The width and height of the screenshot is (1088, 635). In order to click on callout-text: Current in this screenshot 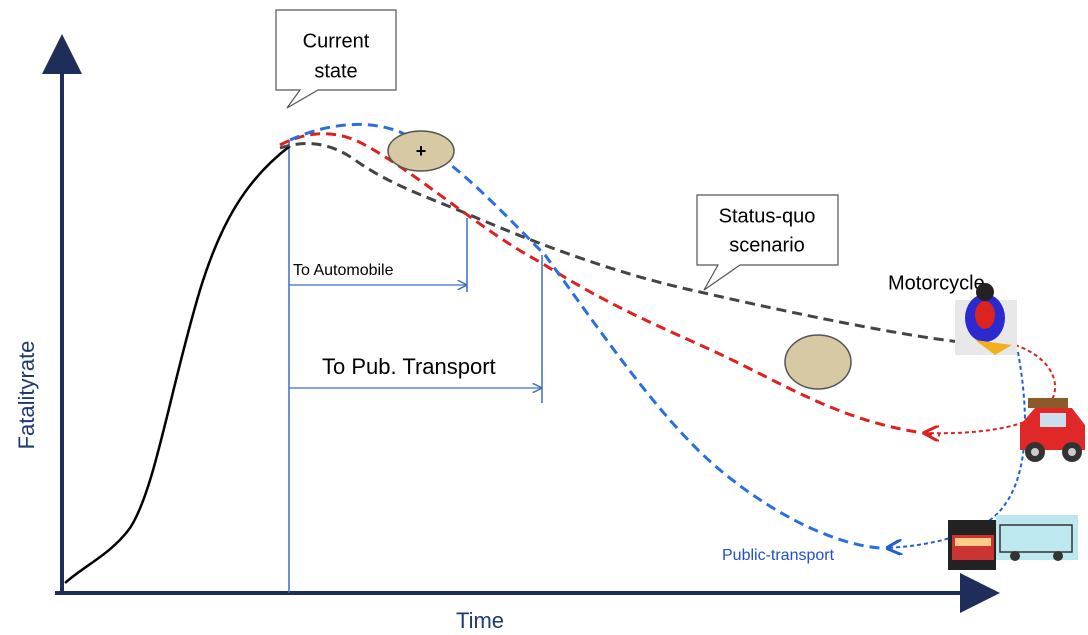, I will do `click(336, 41)`.